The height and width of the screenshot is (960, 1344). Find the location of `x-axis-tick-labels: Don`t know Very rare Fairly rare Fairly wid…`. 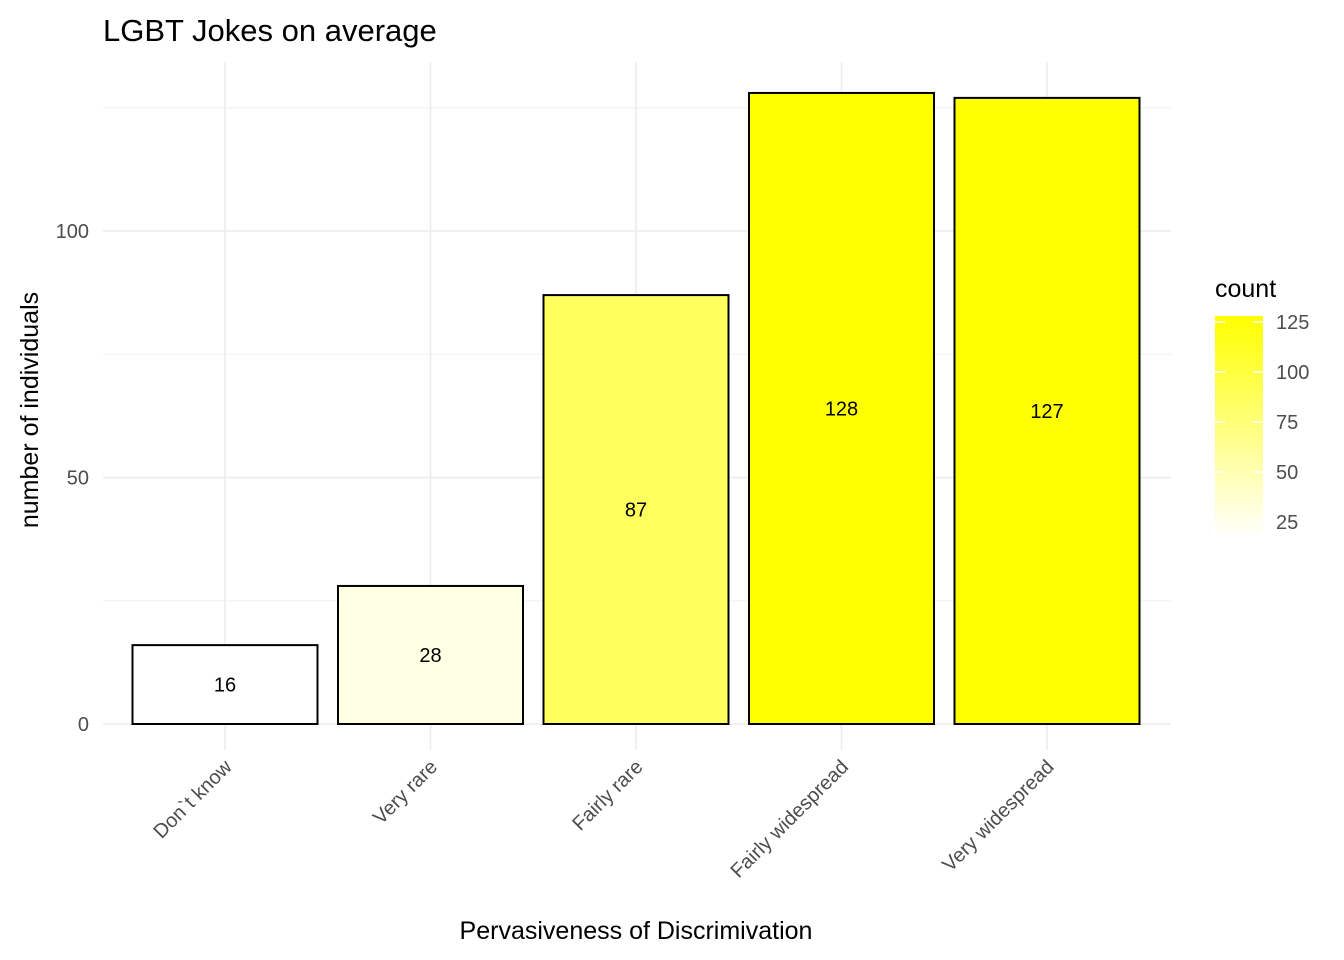

x-axis-tick-labels: Don`t know Very rare Fairly rare Fairly wid… is located at coordinates (603, 819).